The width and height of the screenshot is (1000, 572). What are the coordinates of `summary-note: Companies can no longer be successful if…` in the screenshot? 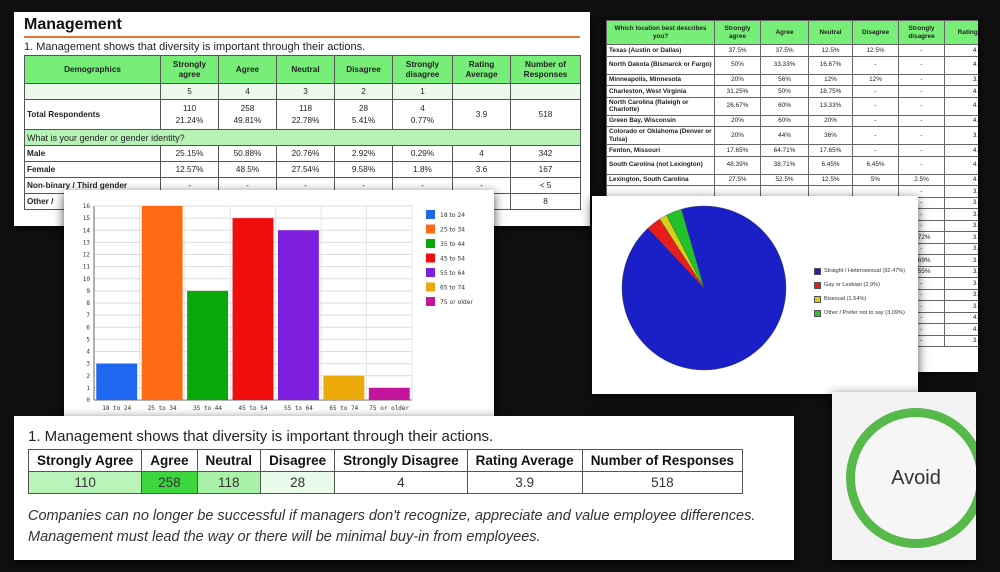 It's located at (392, 527).